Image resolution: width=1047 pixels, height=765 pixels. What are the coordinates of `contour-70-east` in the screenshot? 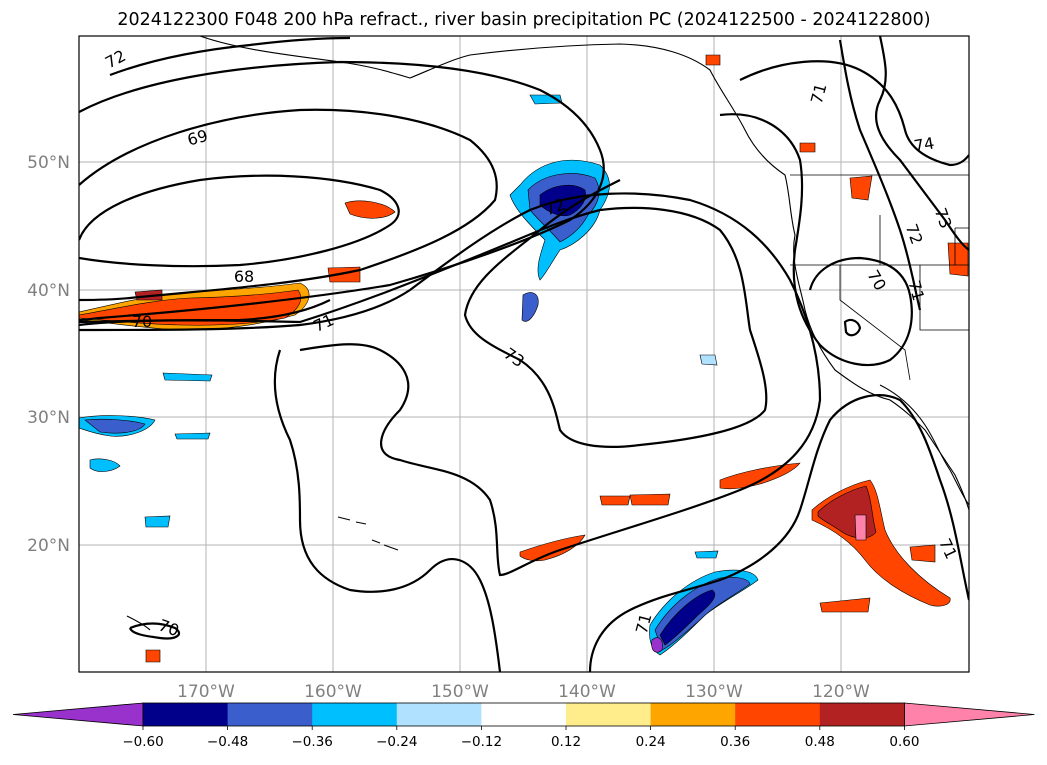 It's located at (816, 240).